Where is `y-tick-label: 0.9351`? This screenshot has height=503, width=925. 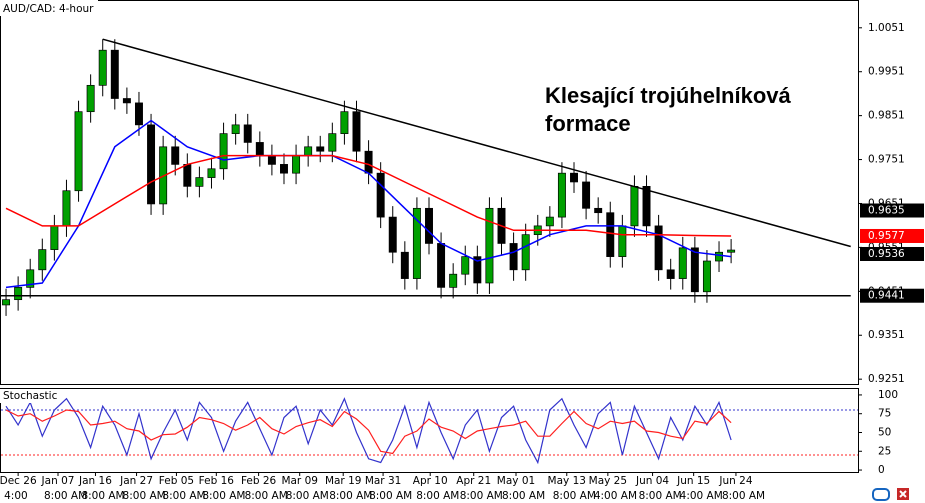 y-tick-label: 0.9351 is located at coordinates (886, 335).